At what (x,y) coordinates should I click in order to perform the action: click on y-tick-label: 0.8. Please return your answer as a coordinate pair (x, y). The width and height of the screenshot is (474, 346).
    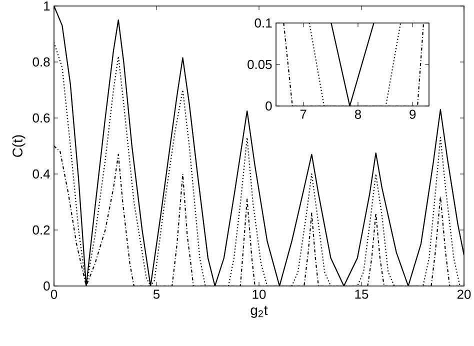
    Looking at the image, I should click on (41, 62).